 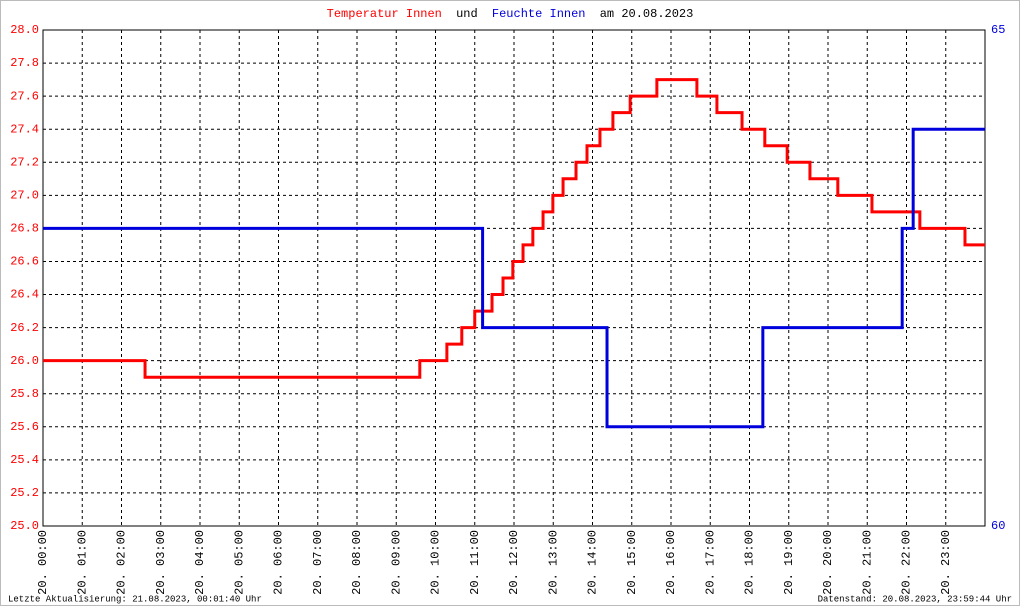 I want to click on y-tick-label: 26.2, so click(x=24, y=328).